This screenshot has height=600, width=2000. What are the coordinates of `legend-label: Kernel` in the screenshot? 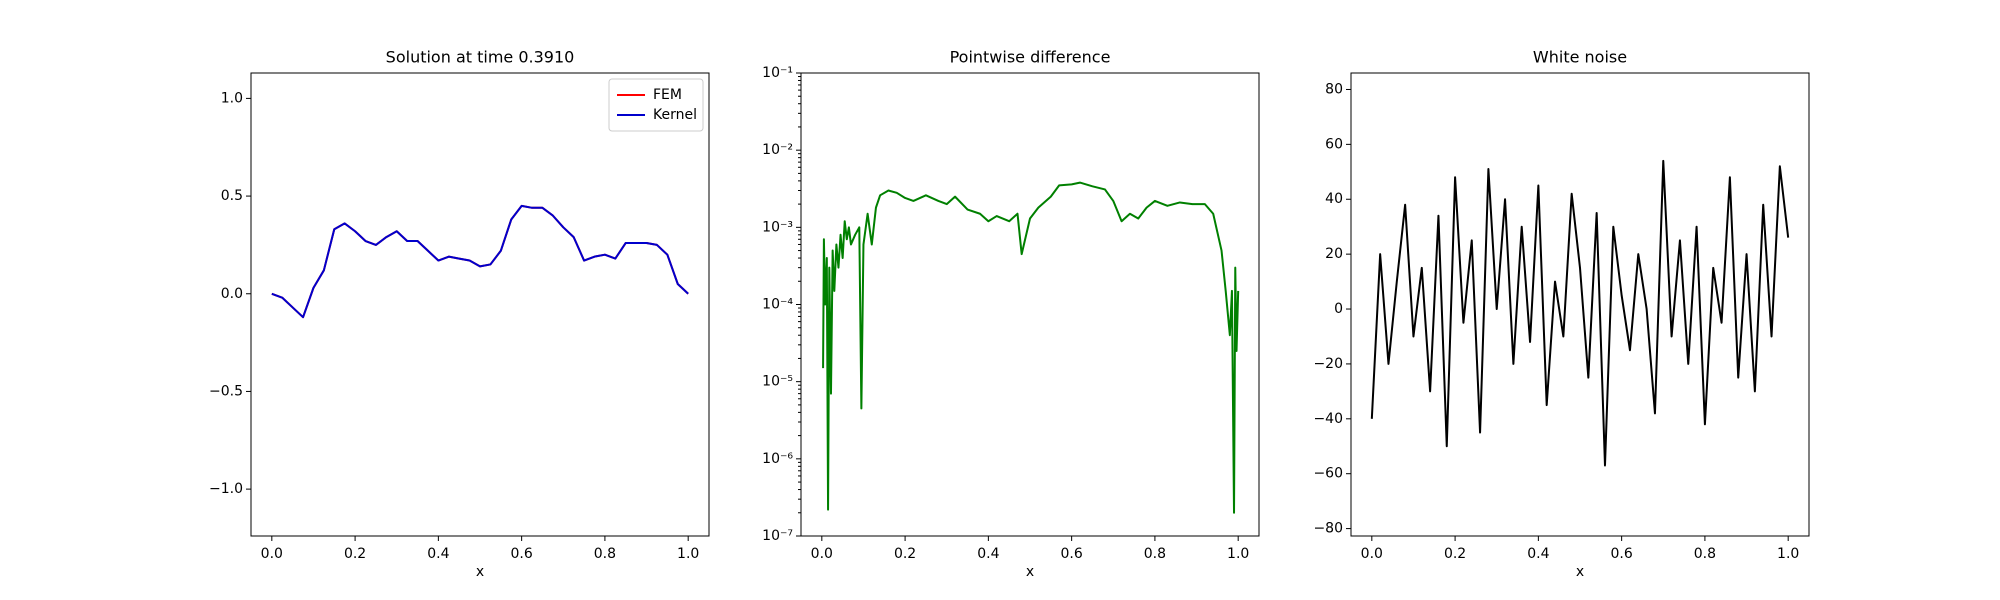 It's located at (675, 115).